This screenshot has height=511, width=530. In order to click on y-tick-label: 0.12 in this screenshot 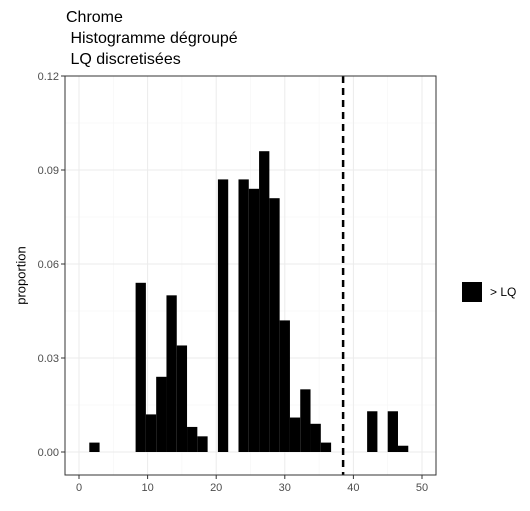, I will do `click(48, 77)`.